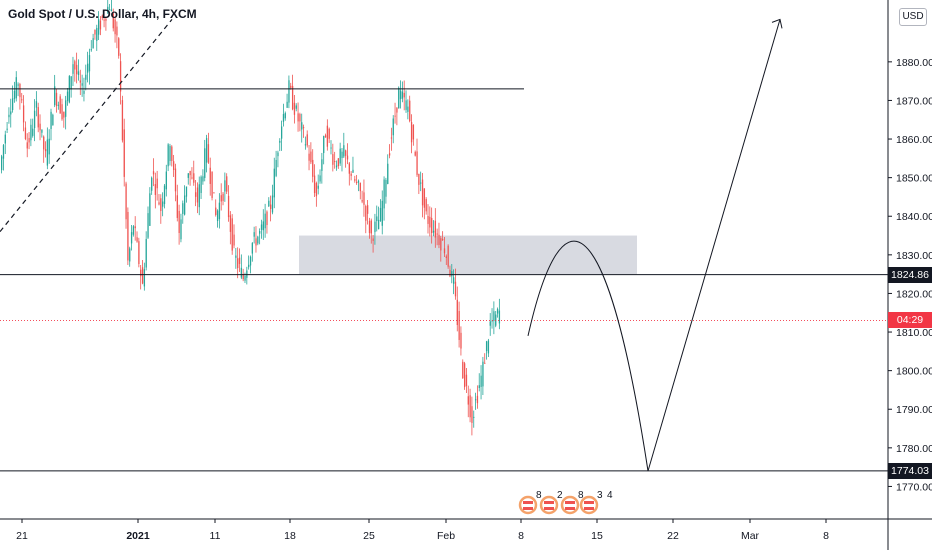 This screenshot has width=932, height=550. I want to click on supply-zone-rect, so click(468, 255).